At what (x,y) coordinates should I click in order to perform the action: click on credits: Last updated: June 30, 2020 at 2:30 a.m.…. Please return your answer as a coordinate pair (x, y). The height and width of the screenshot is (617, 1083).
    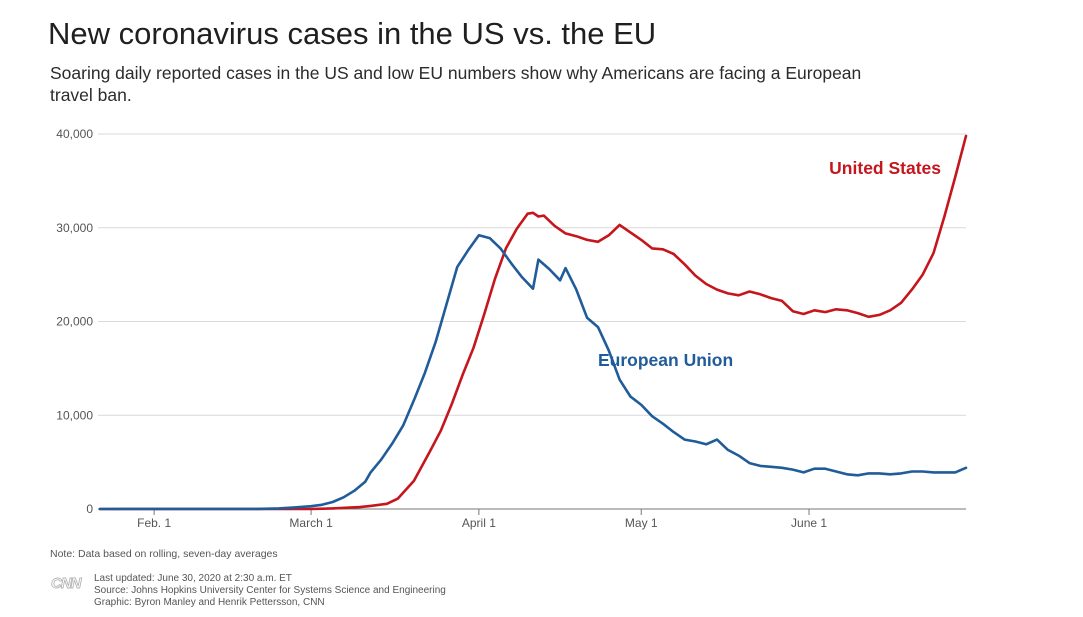
    Looking at the image, I should click on (270, 591).